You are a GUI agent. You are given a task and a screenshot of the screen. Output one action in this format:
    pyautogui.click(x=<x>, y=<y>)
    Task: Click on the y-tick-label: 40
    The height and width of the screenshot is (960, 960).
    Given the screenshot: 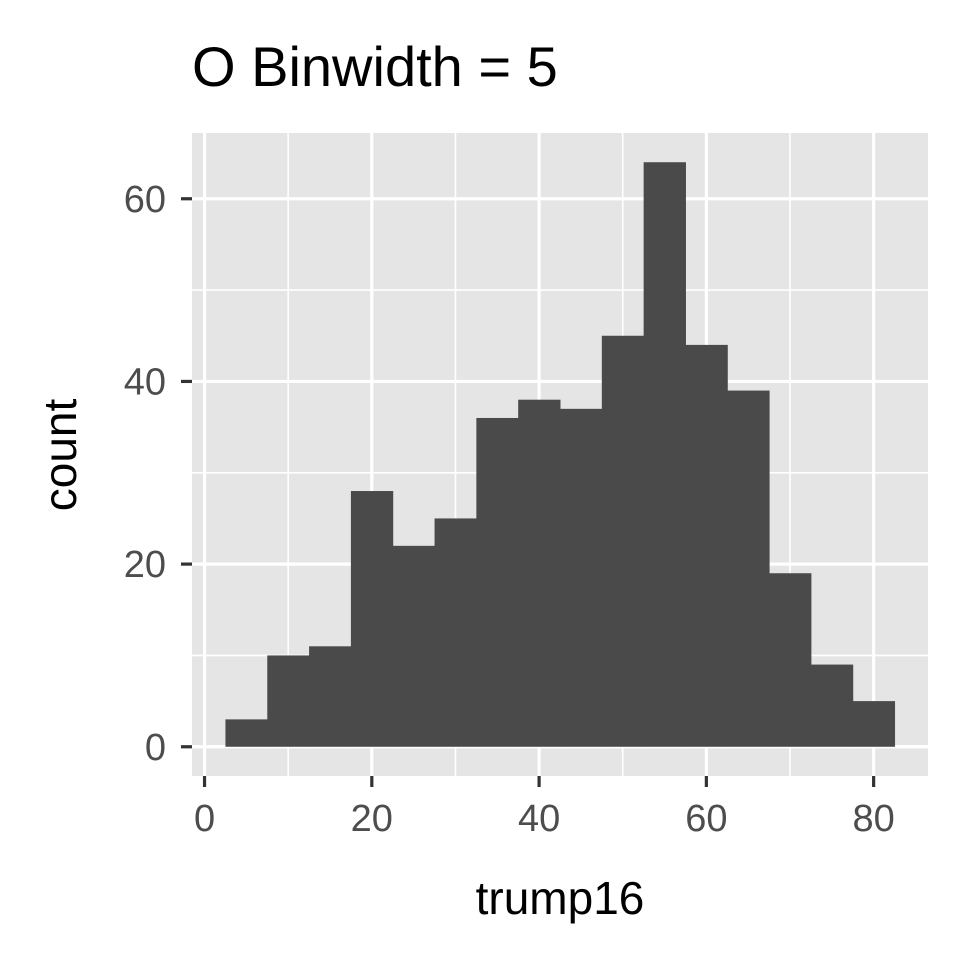 What is the action you would take?
    pyautogui.click(x=145, y=382)
    